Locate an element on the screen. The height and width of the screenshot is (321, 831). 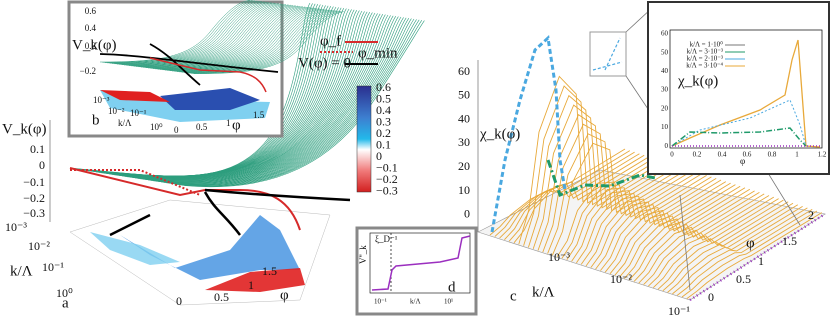
zoom-curves is located at coordinates (607, 54).